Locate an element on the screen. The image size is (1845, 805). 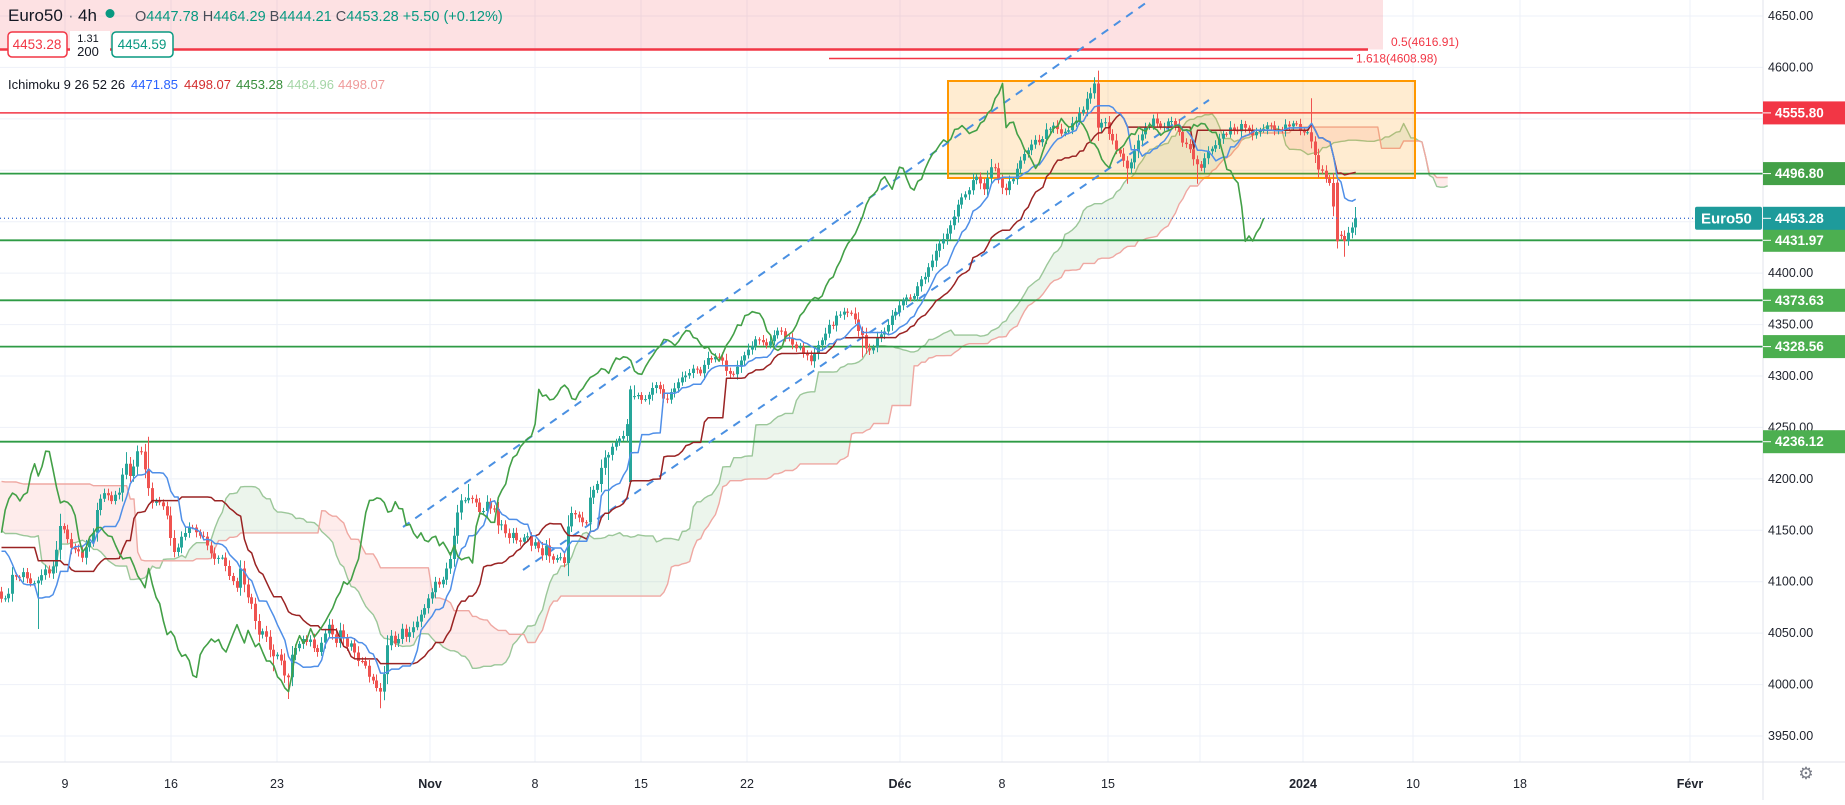
svg-text: 2024 is located at coordinates (1303, 784).